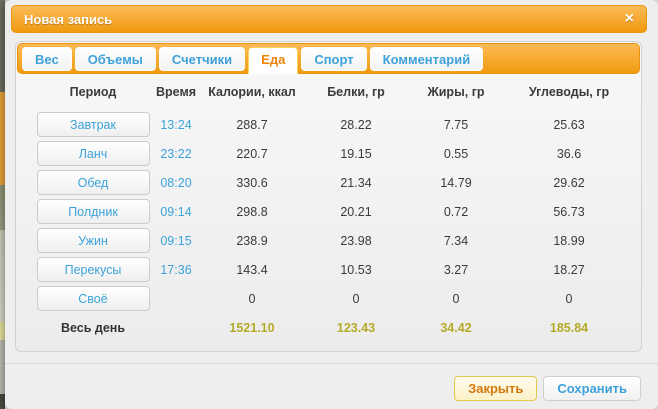  I want to click on table-row: Ланч 23:22 220.7 19.15 0.55 36.6, so click(330, 153).